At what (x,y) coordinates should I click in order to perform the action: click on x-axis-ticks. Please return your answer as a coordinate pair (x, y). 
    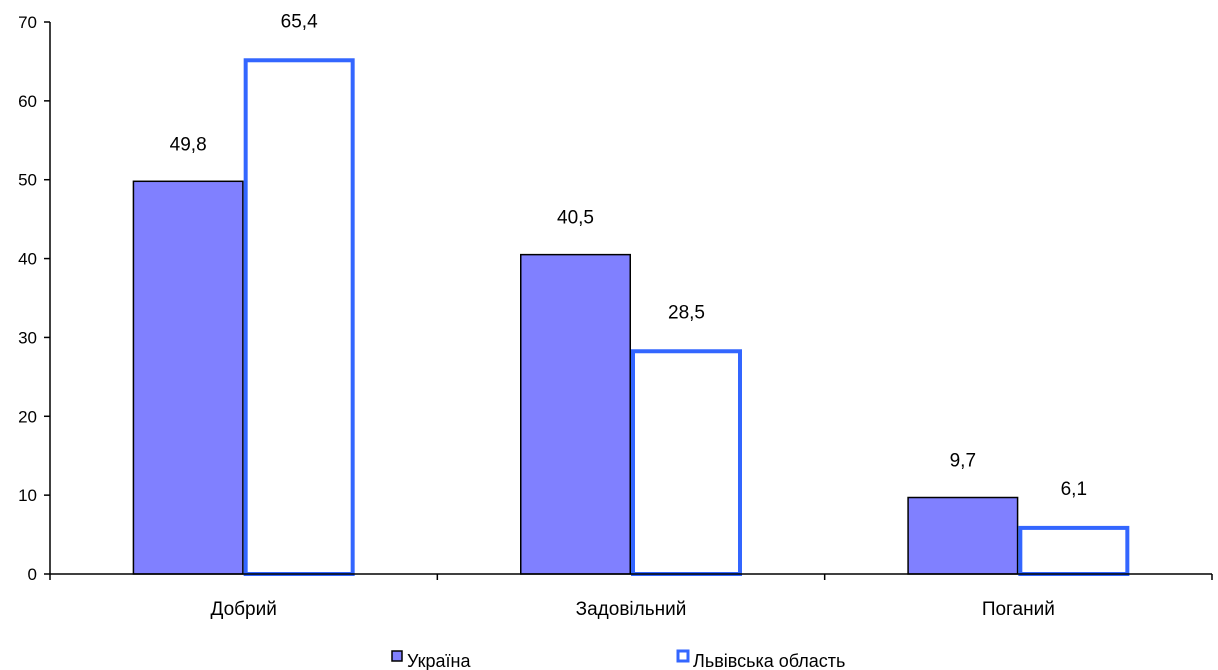
    Looking at the image, I should click on (631, 577).